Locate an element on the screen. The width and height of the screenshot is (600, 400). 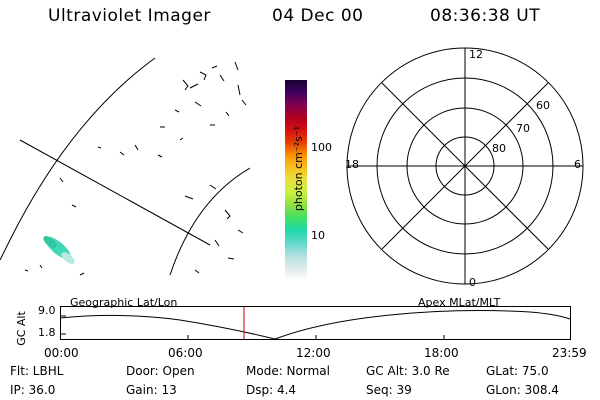
gain-info: Gain: 13 is located at coordinates (151, 390).